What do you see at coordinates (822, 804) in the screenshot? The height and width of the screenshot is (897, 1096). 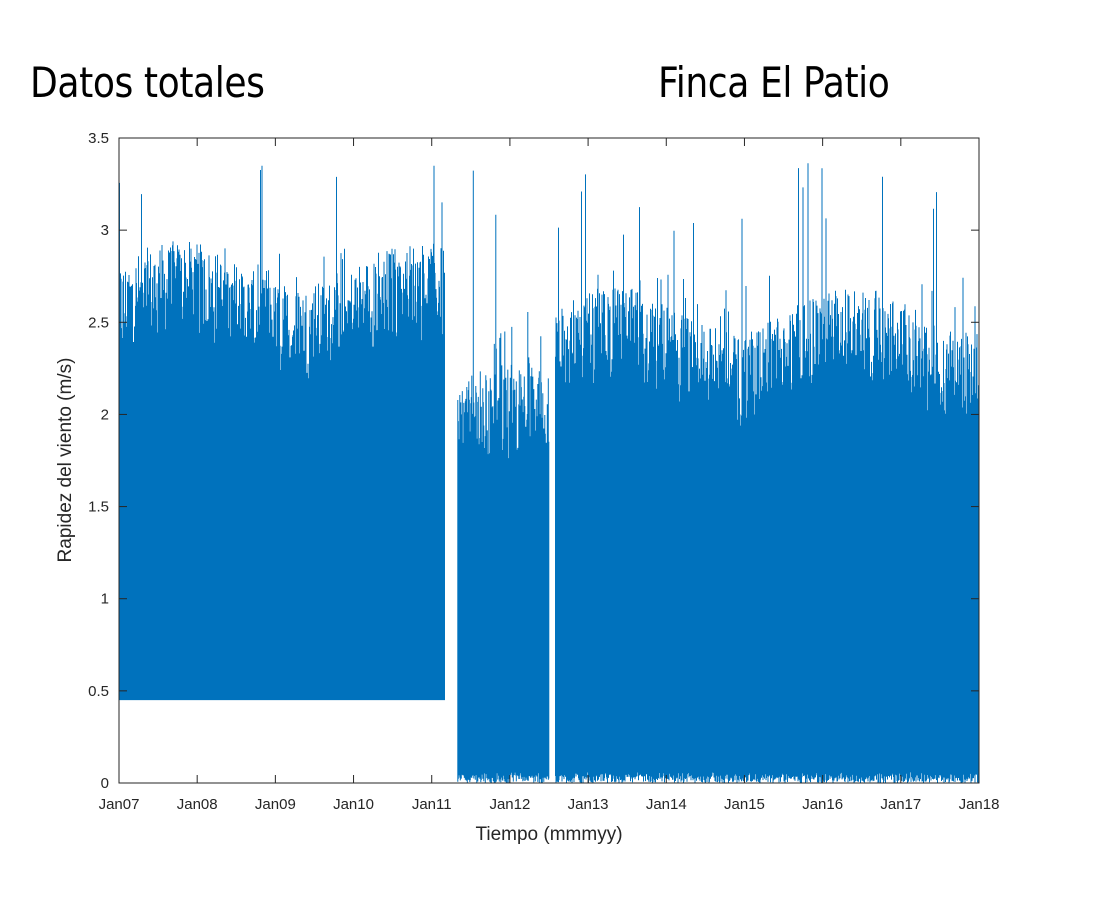 I see `x-tick-label: Jan16` at bounding box center [822, 804].